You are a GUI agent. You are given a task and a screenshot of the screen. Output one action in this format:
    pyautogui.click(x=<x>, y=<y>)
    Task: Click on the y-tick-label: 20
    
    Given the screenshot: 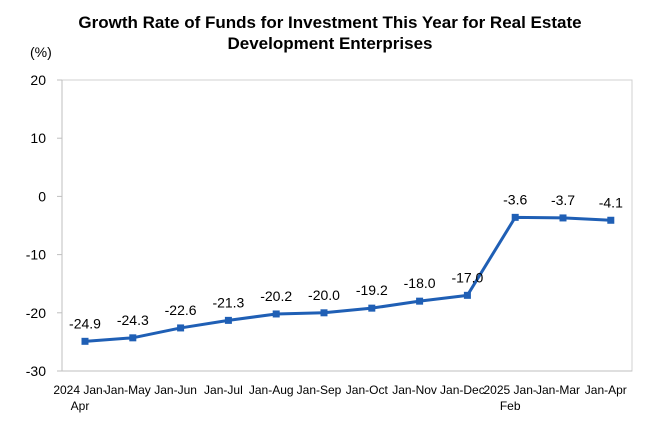 What is the action you would take?
    pyautogui.click(x=38, y=80)
    